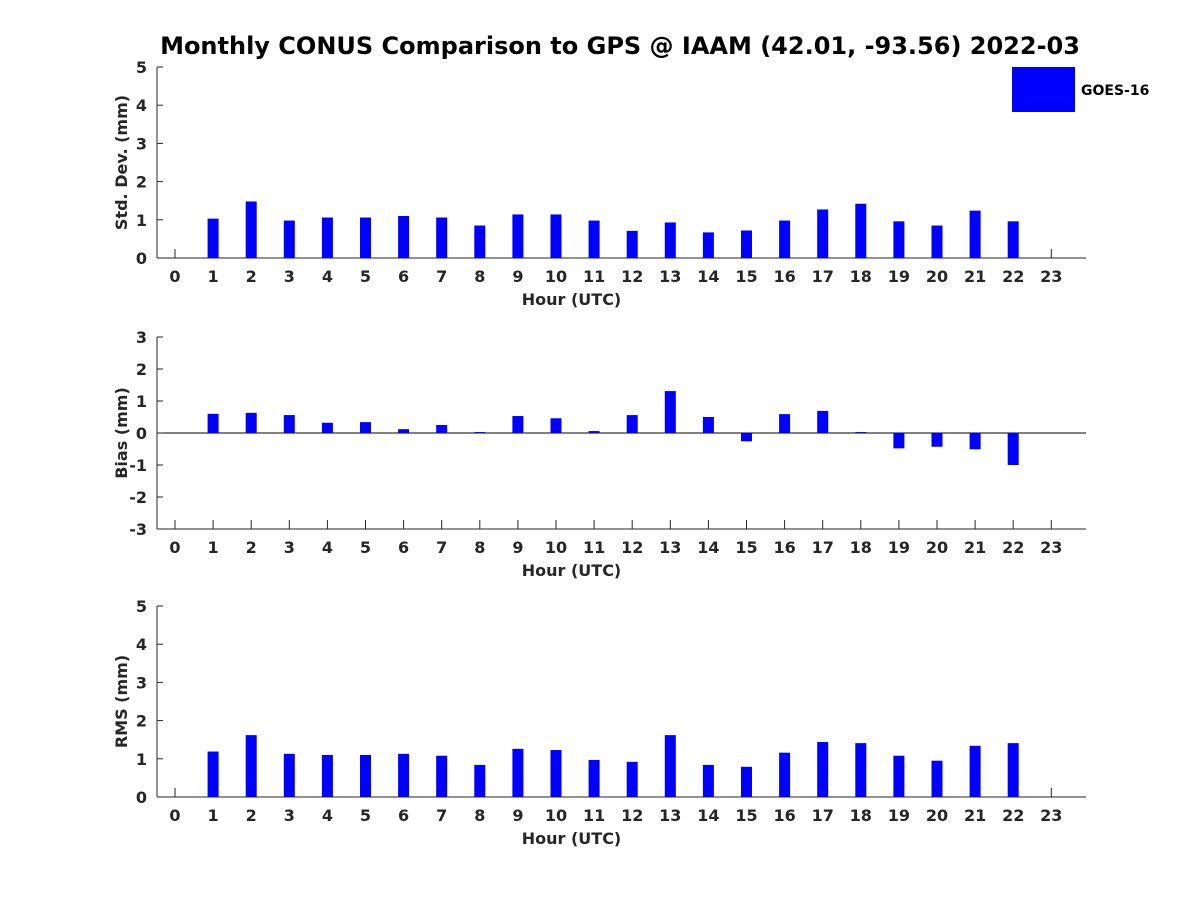 This screenshot has height=900, width=1200. I want to click on x-tick-label: 15, so click(746, 547).